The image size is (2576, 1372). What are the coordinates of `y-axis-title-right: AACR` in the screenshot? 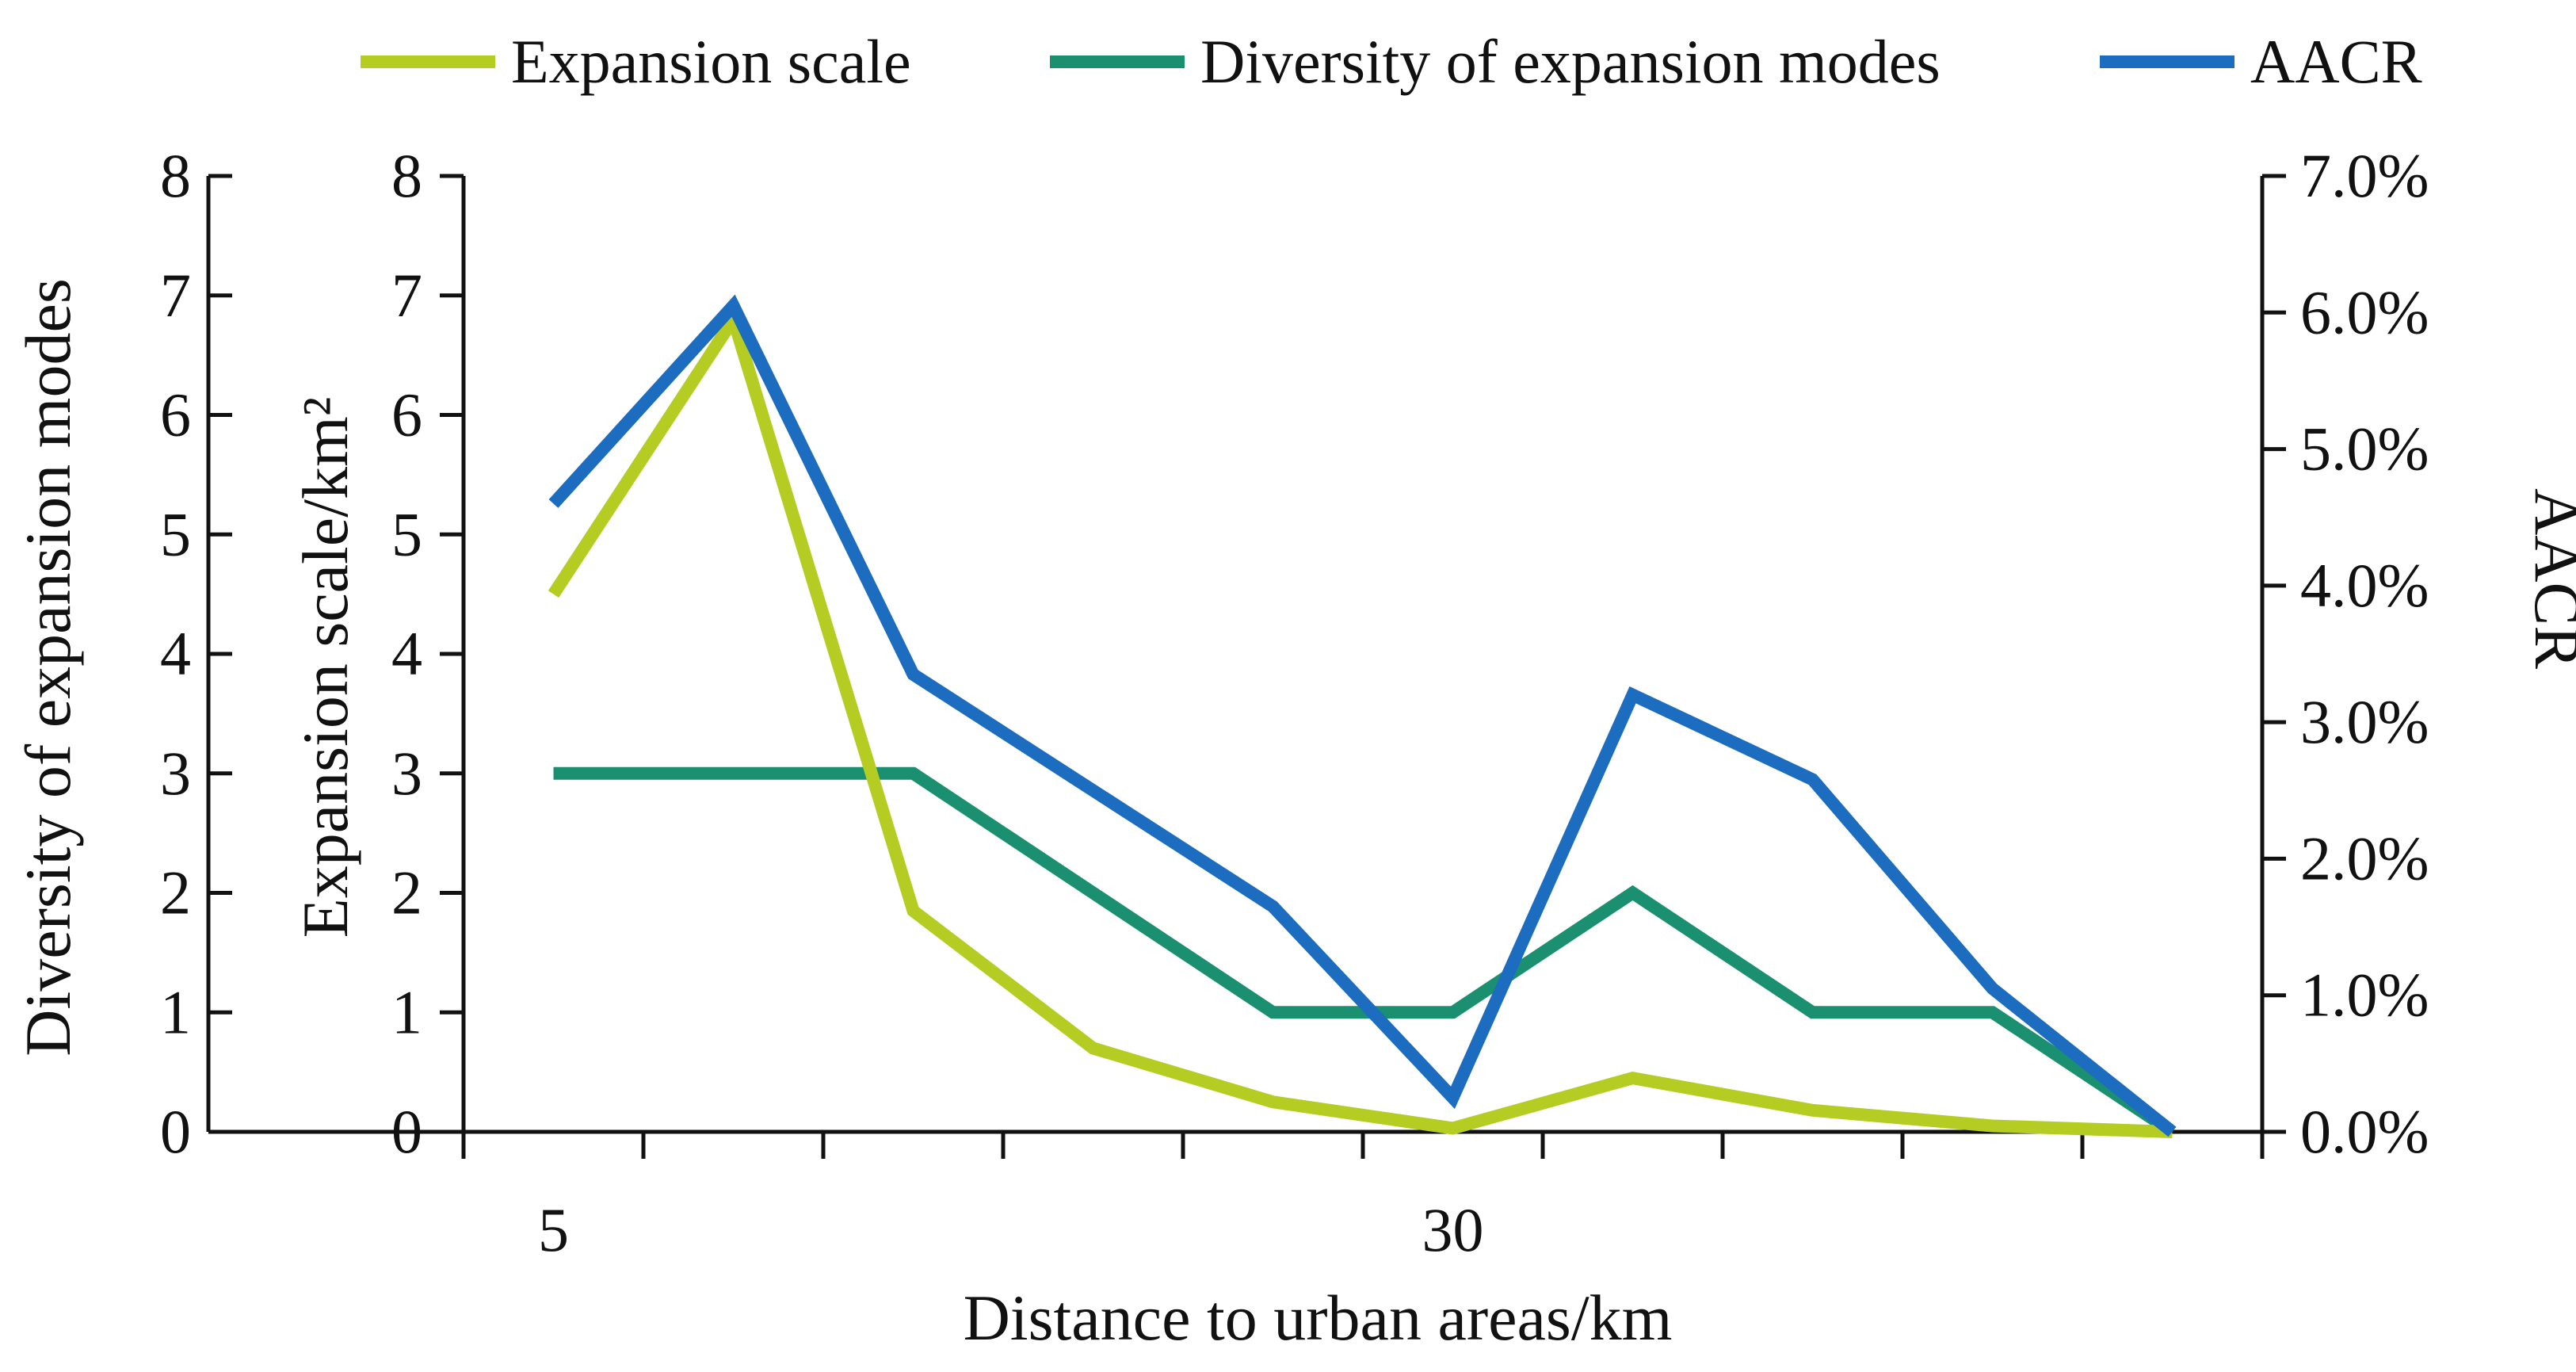 It's located at (2548, 578).